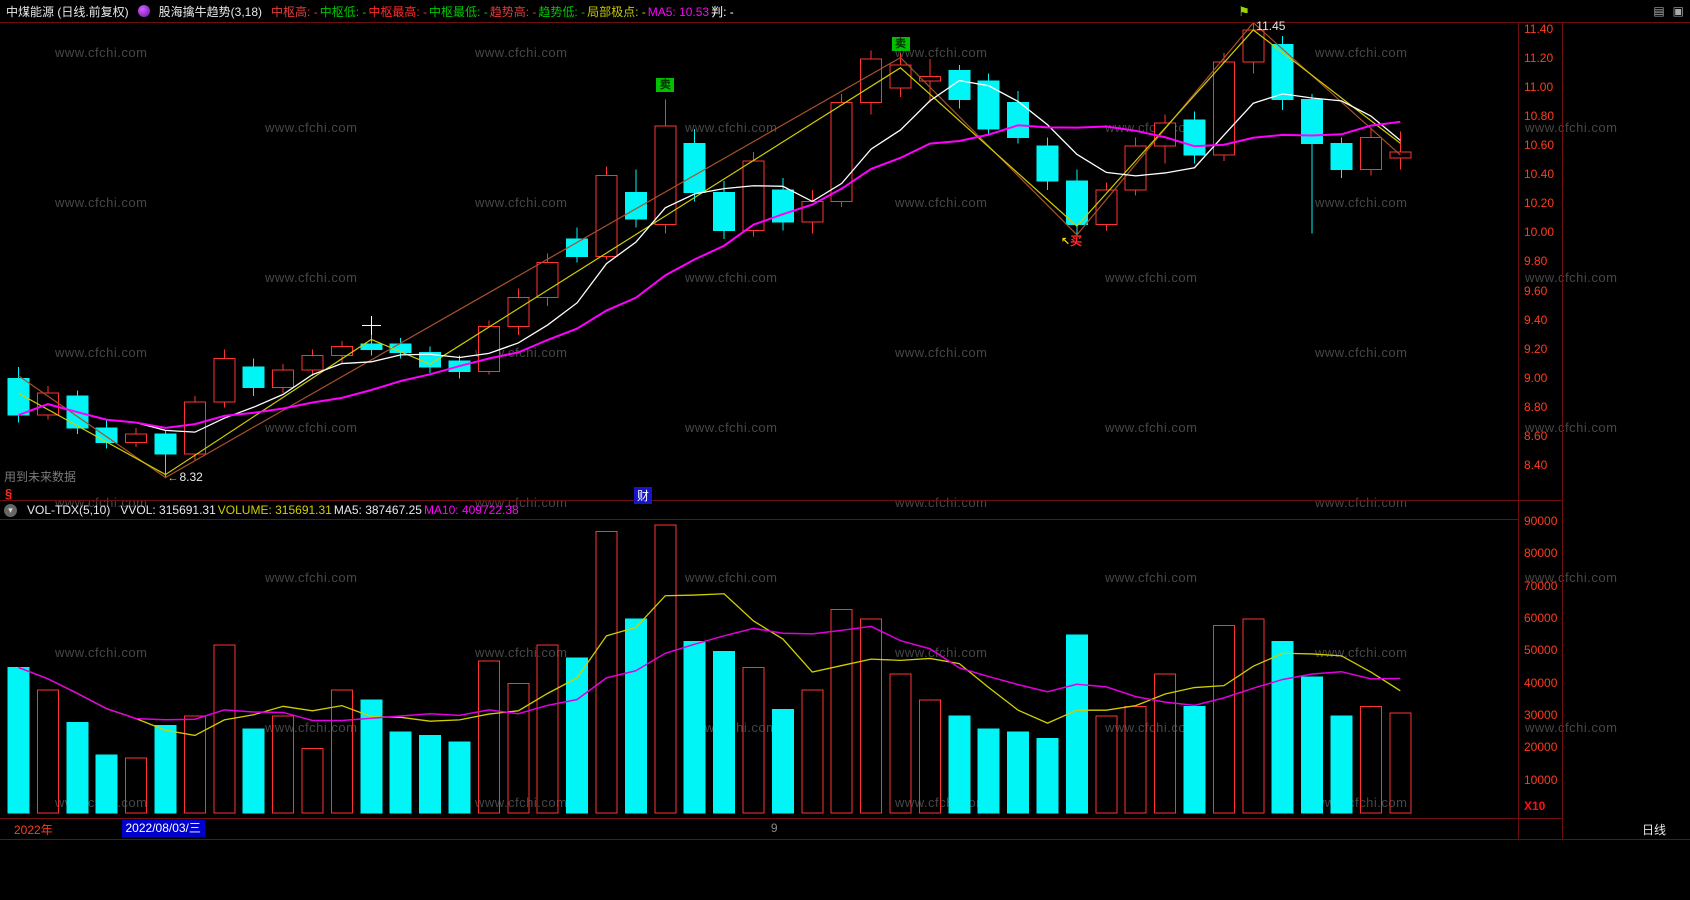 The height and width of the screenshot is (900, 1690). I want to click on selected-date-label: 2022/08/03/三, so click(163, 828).